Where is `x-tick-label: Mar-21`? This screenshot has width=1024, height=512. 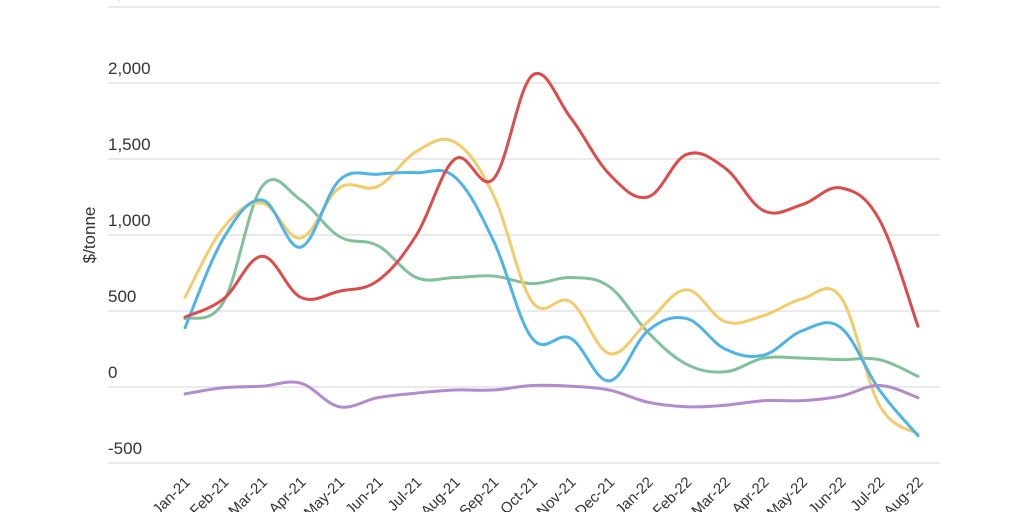
x-tick-label: Mar-21 is located at coordinates (248, 493).